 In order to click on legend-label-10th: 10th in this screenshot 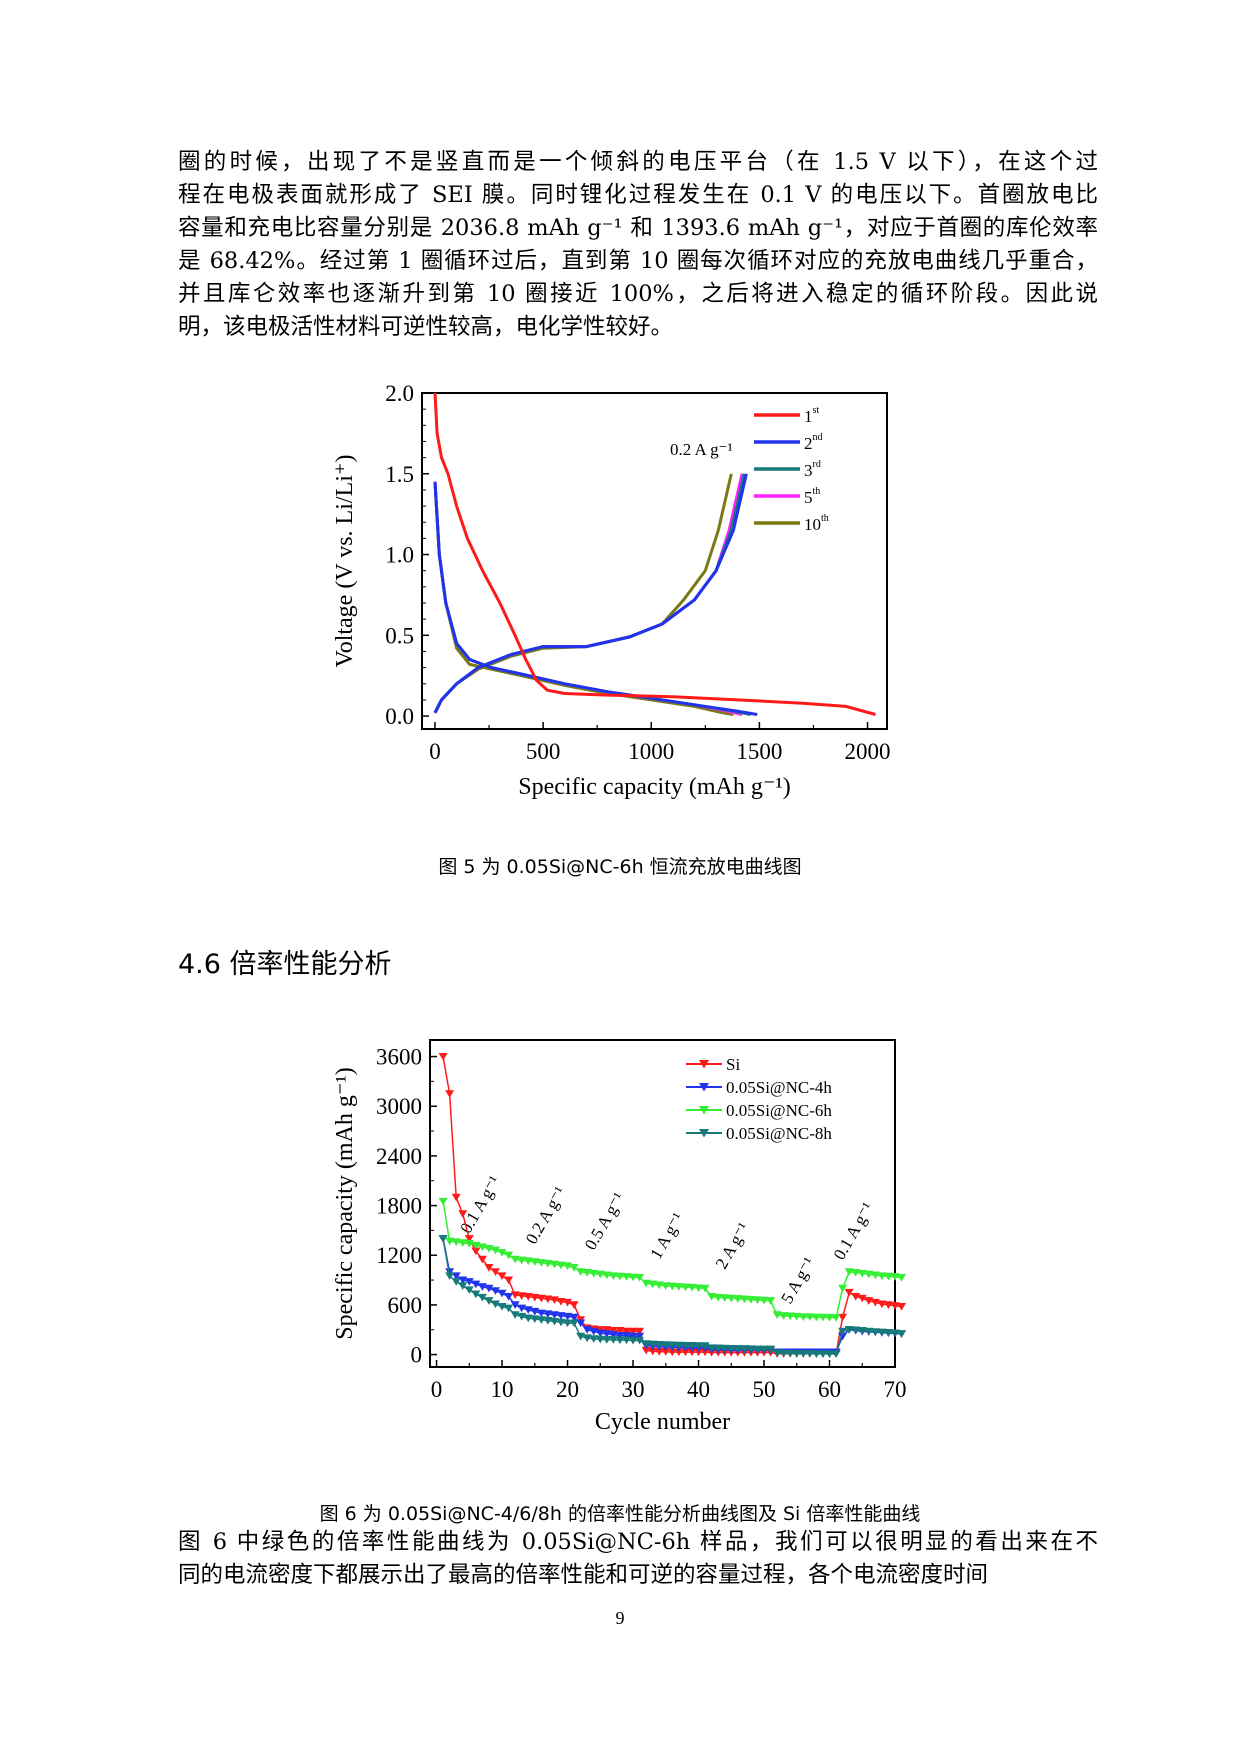, I will do `click(816, 523)`.